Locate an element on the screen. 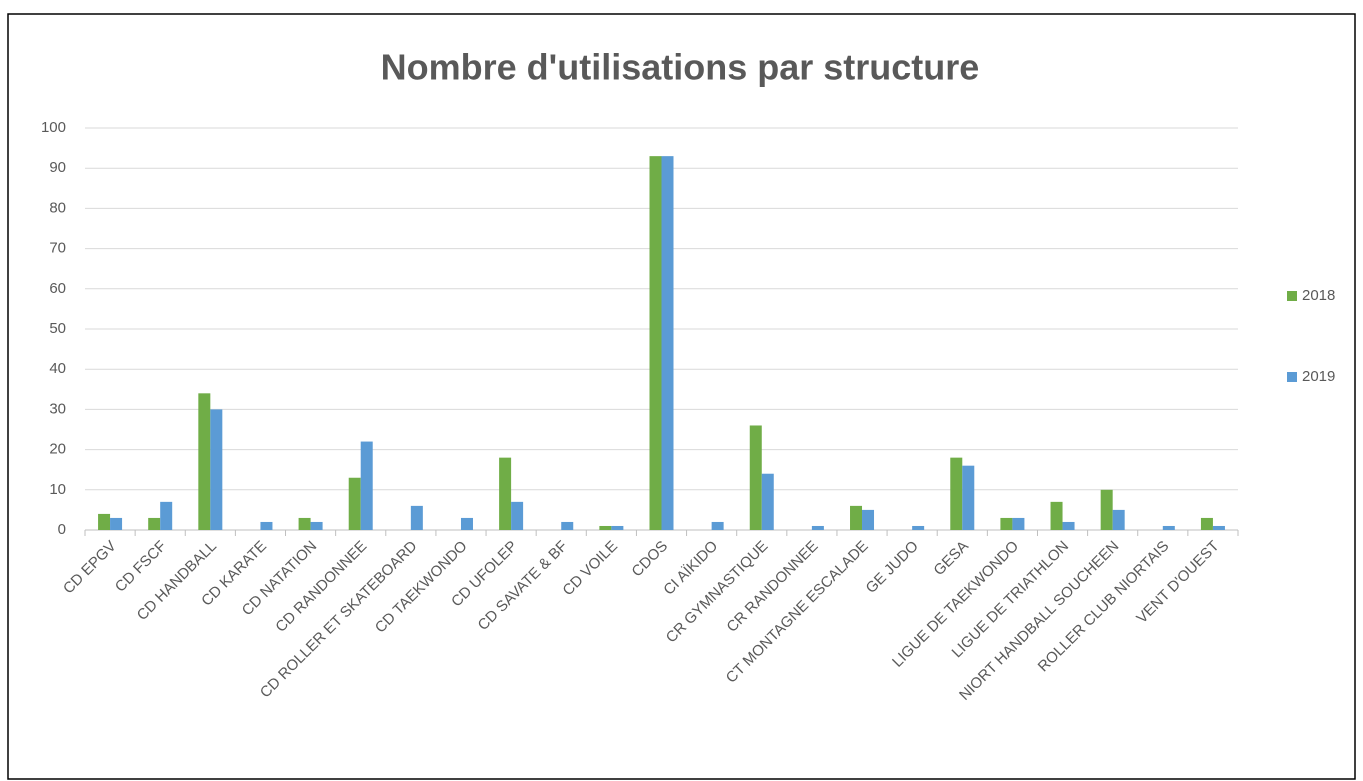 This screenshot has width=1363, height=781. y-tick-label: 50 is located at coordinates (57, 328).